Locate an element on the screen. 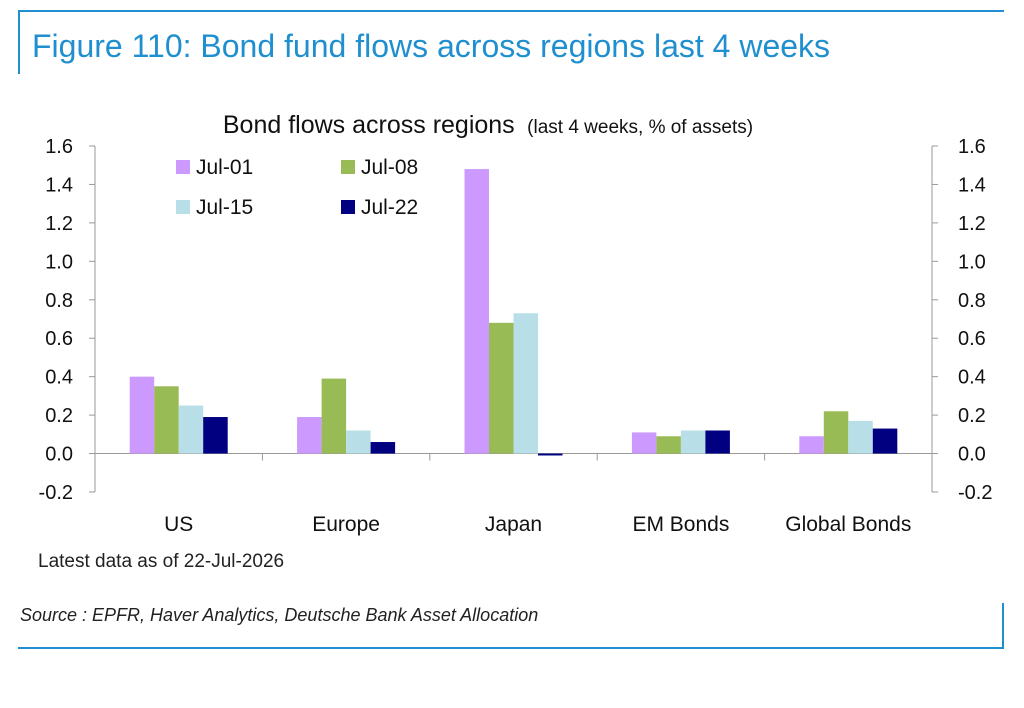 The width and height of the screenshot is (1024, 708). x-category-label: Global Bonds is located at coordinates (848, 524).